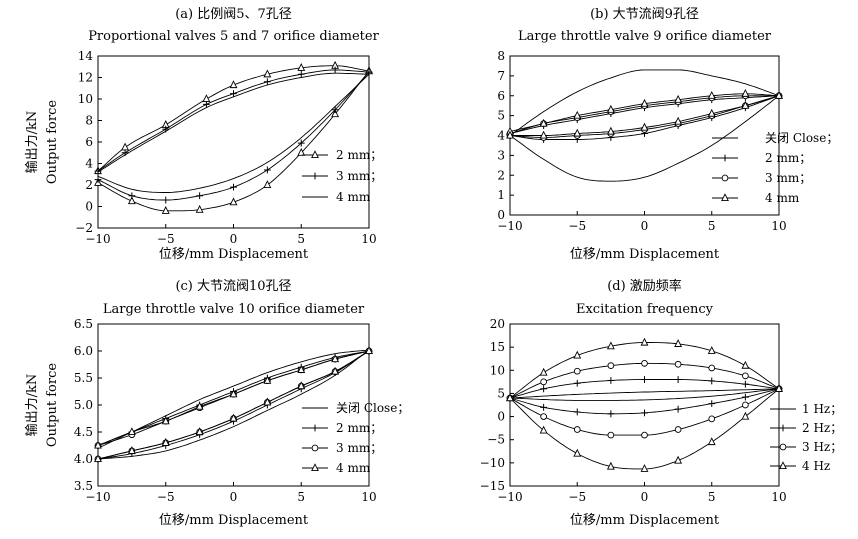 The height and width of the screenshot is (539, 858). Describe the element at coordinates (234, 239) in the screenshot. I see `x-tick-label: 0` at that location.